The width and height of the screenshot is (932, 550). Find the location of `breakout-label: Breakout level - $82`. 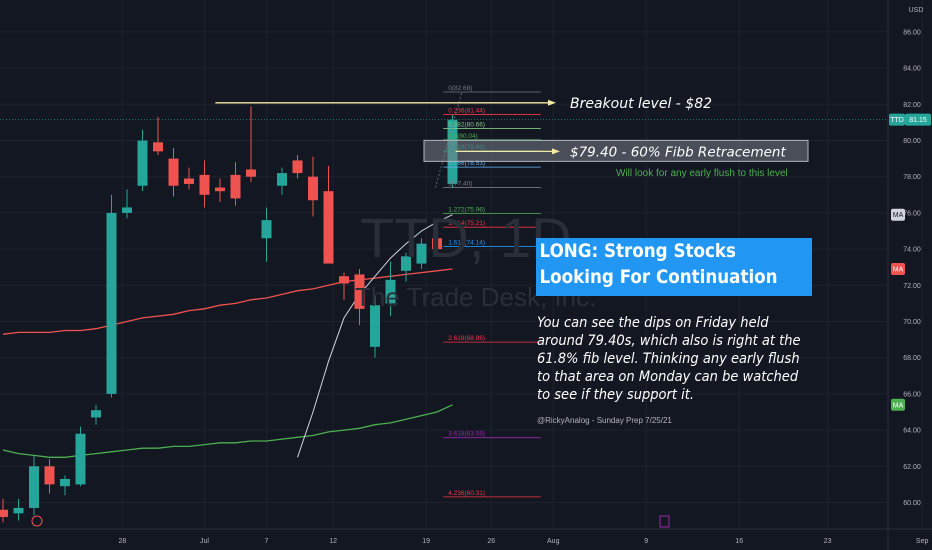

breakout-label: Breakout level - $82 is located at coordinates (641, 104).